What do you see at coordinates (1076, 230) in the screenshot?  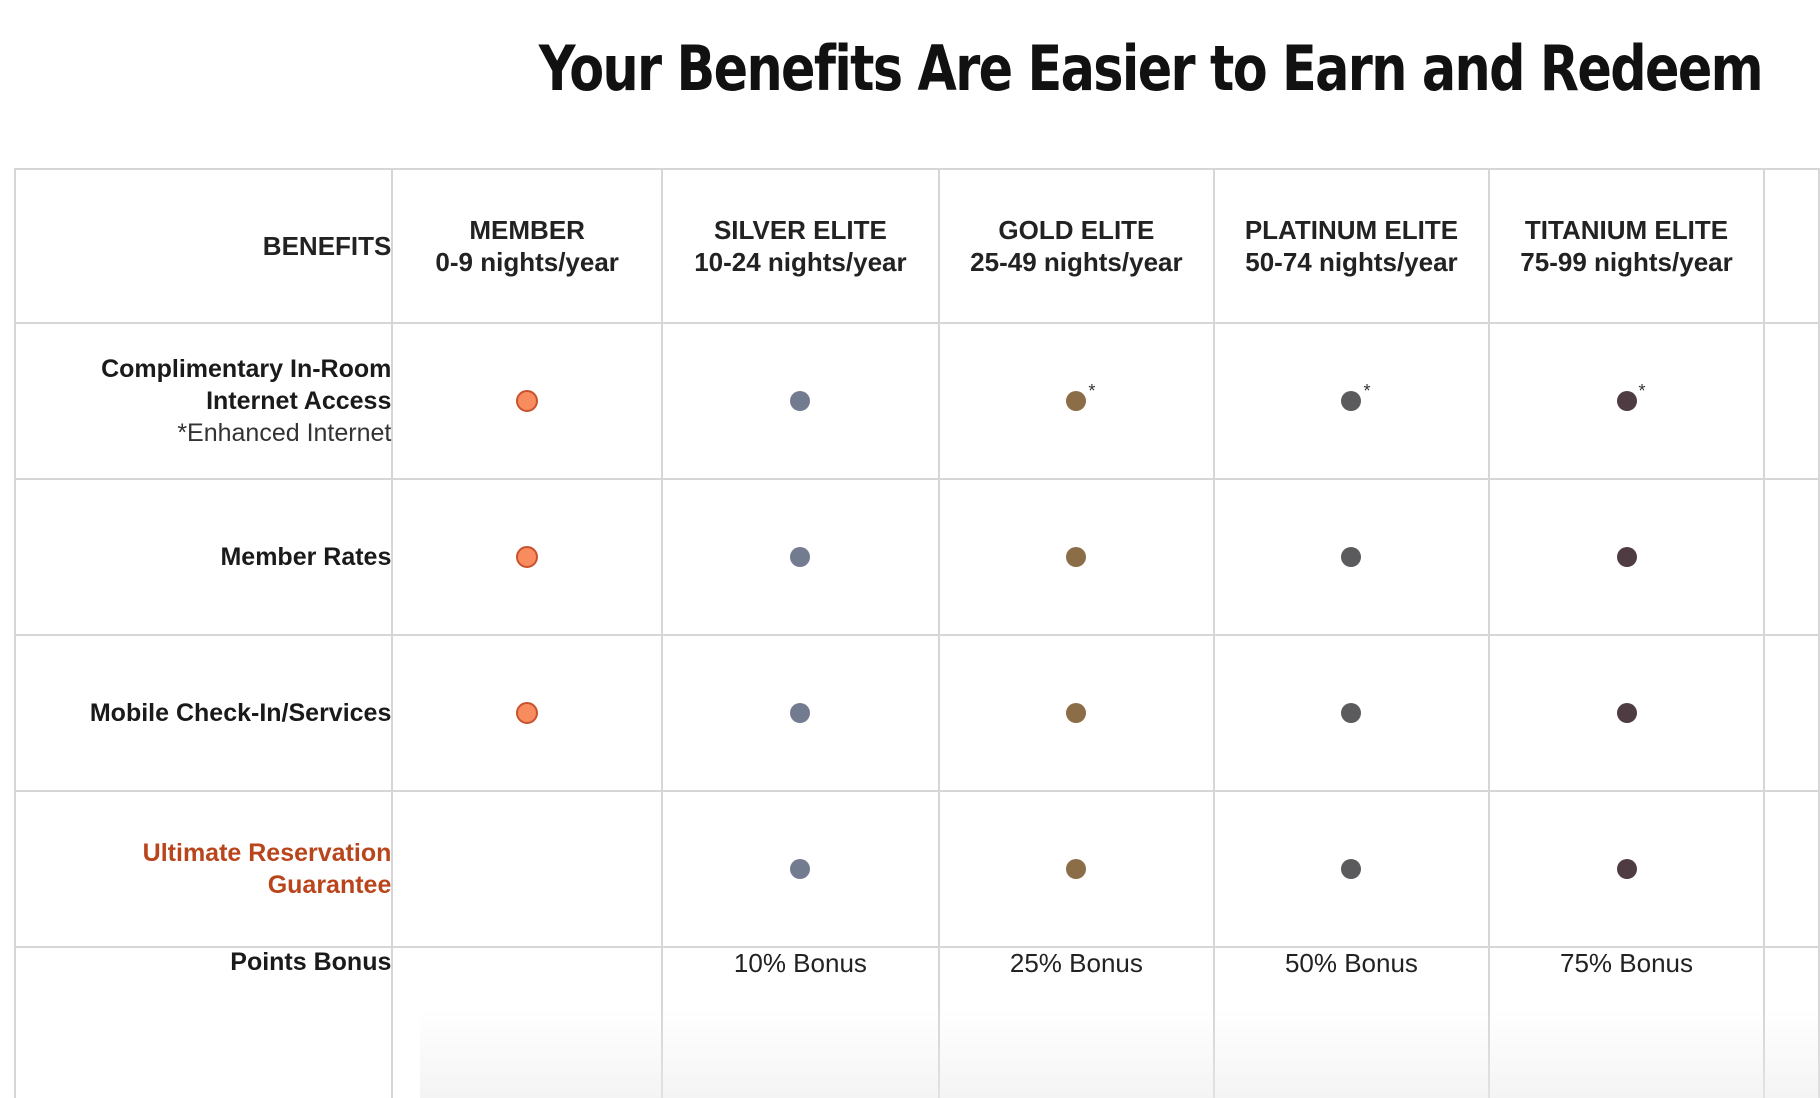 I see `tier-name: GOLD ELITE` at bounding box center [1076, 230].